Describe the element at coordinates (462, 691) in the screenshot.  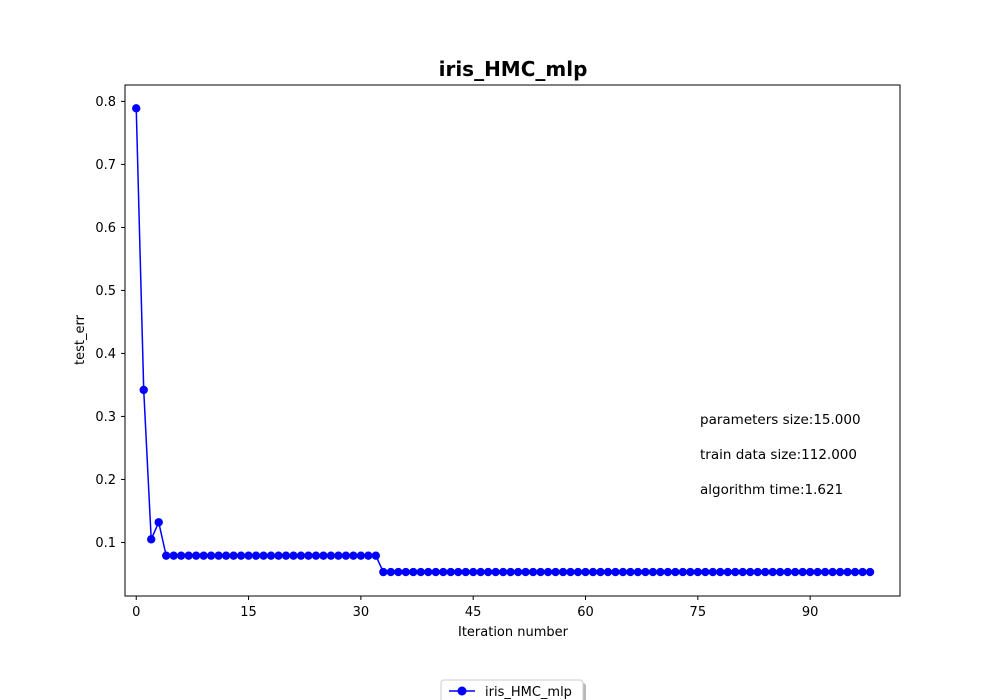
I see `legend-marker-swatch` at that location.